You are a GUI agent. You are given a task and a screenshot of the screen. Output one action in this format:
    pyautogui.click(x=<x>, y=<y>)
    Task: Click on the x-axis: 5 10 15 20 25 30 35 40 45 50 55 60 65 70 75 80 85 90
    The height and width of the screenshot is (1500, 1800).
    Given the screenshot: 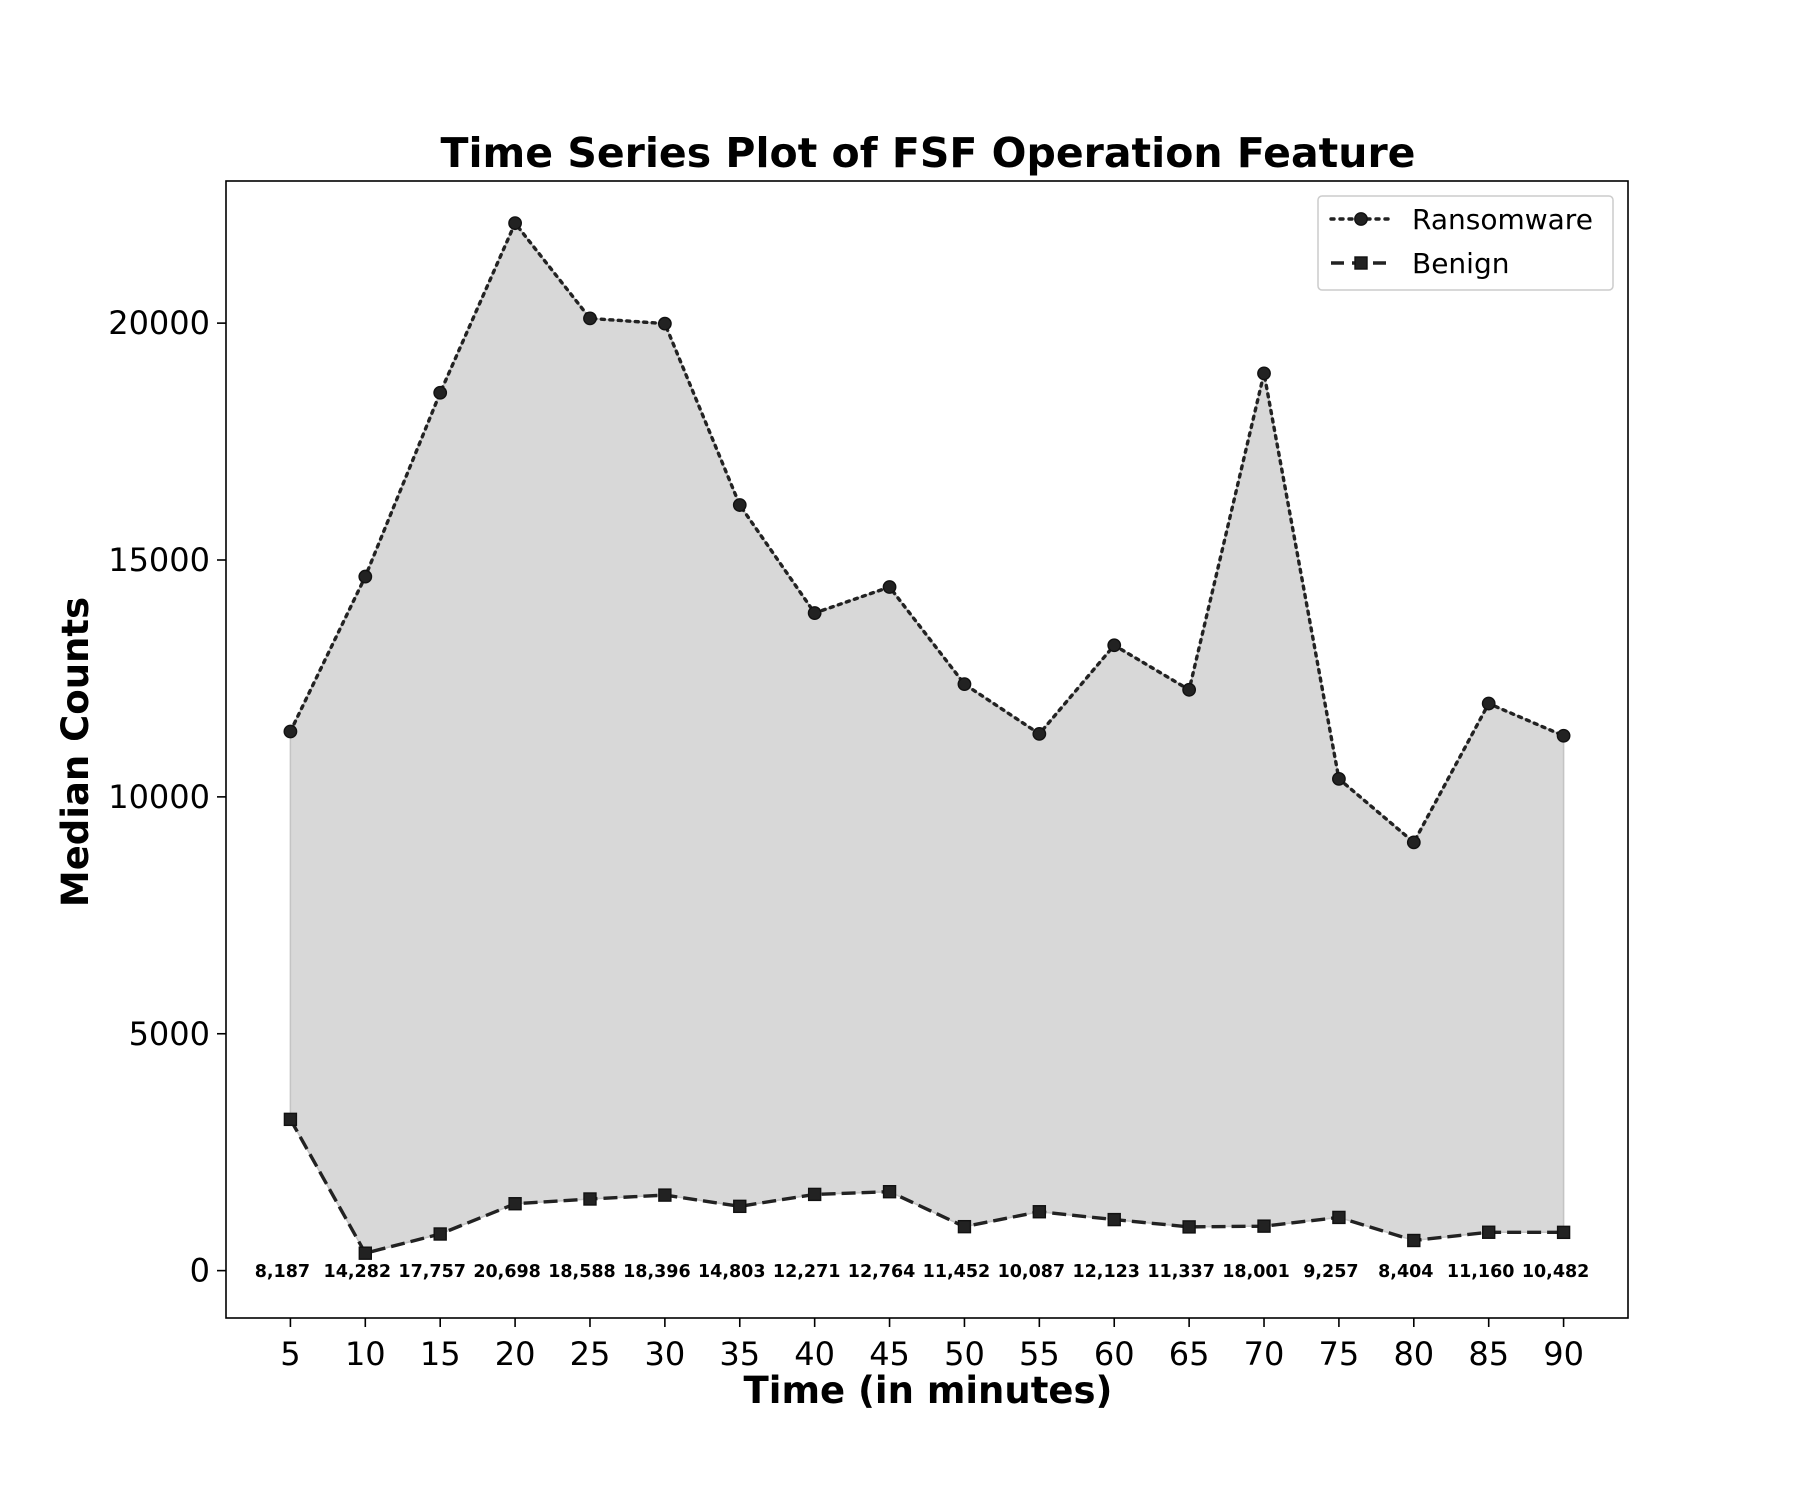 What is the action you would take?
    pyautogui.click(x=932, y=1345)
    